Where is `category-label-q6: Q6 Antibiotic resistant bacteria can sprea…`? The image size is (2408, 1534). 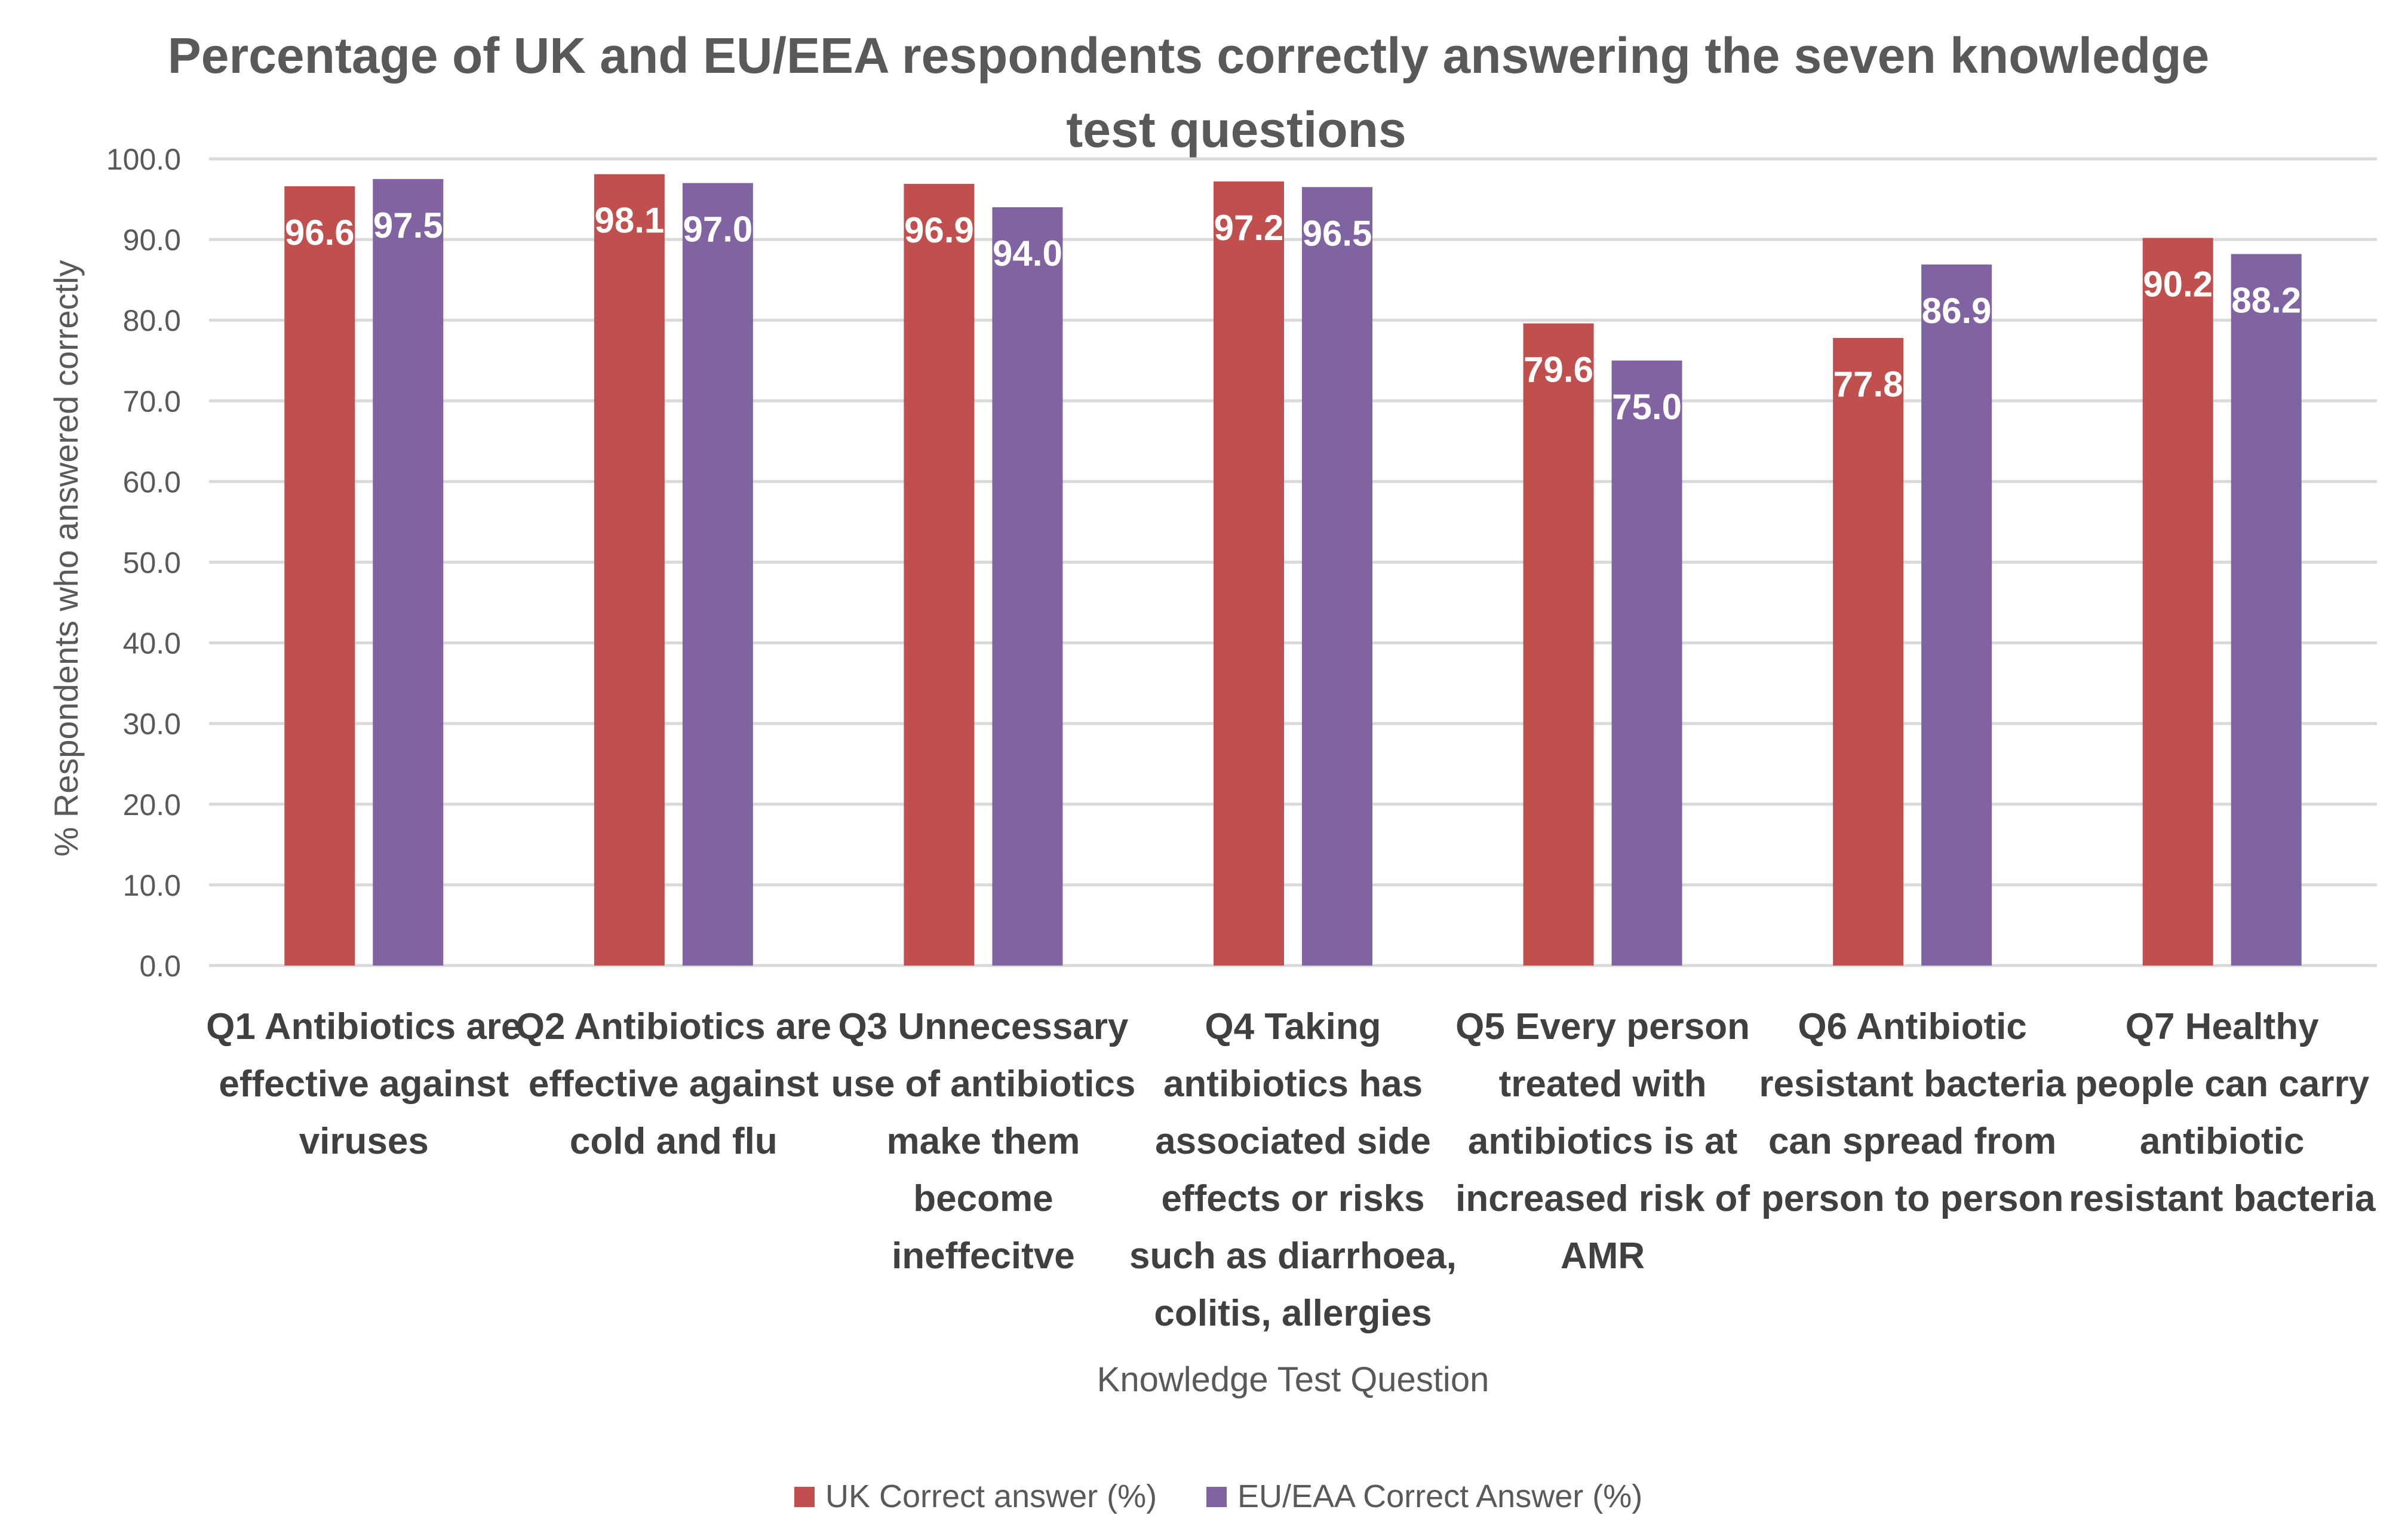 category-label-q6: Q6 Antibiotic resistant bacteria can sprea… is located at coordinates (1913, 1112).